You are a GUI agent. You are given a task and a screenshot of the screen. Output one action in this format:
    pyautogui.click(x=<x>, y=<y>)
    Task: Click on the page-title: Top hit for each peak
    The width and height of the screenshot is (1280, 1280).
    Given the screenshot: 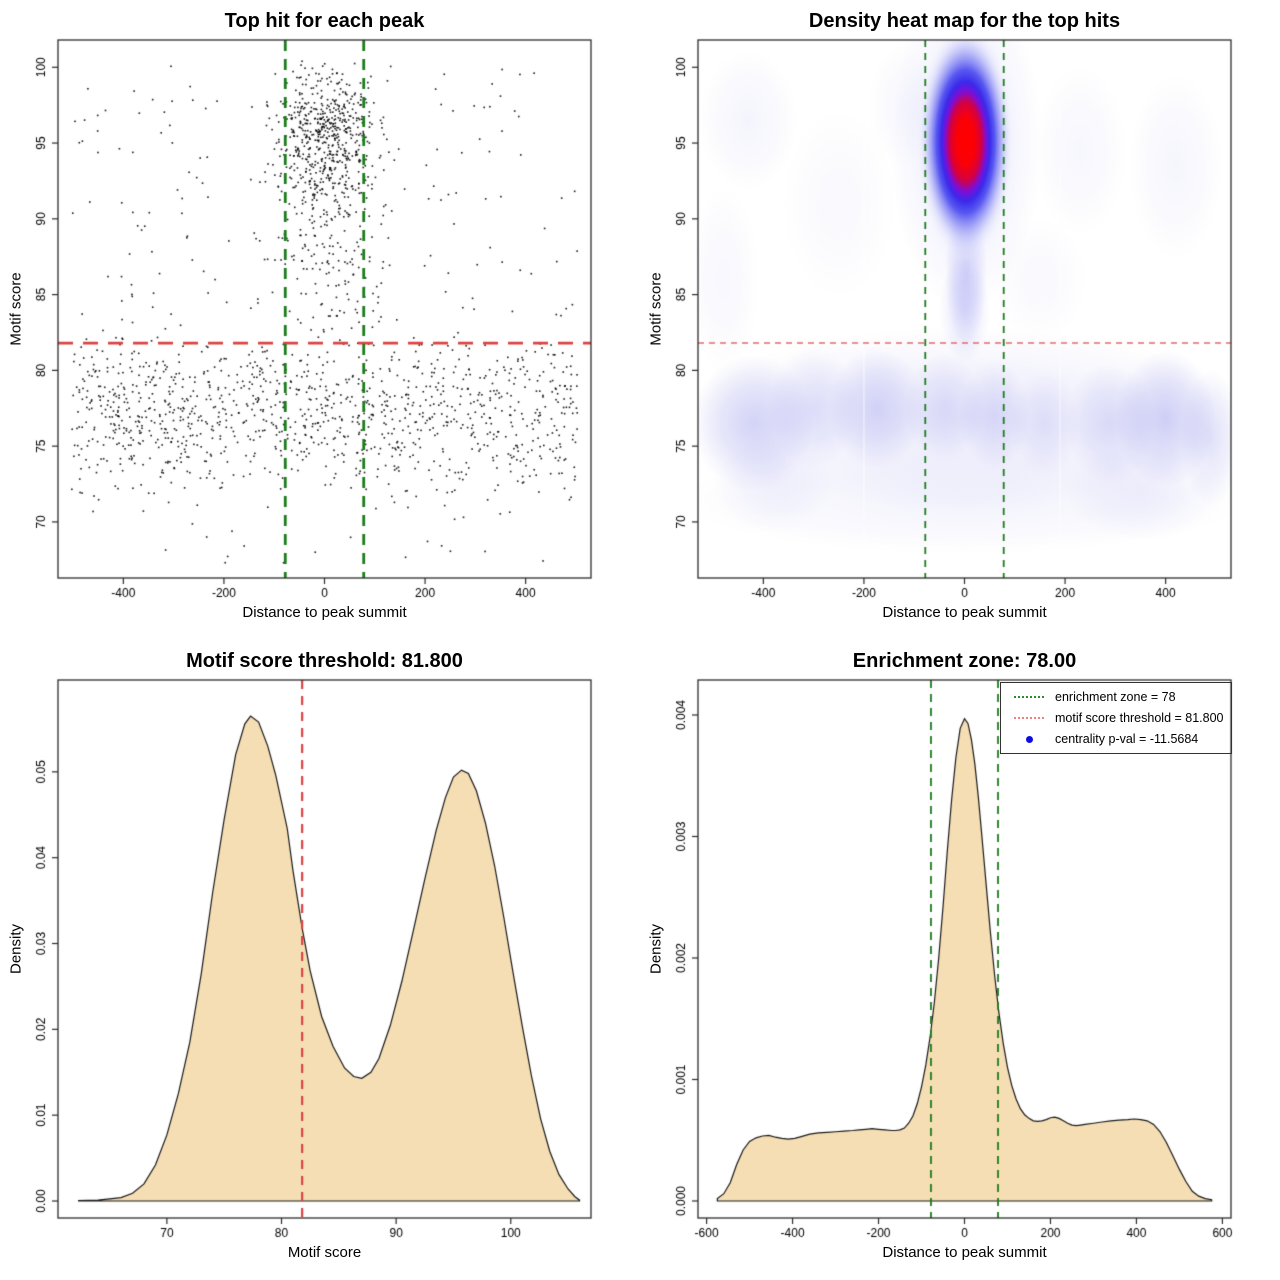 What is the action you would take?
    pyautogui.click(x=324, y=21)
    